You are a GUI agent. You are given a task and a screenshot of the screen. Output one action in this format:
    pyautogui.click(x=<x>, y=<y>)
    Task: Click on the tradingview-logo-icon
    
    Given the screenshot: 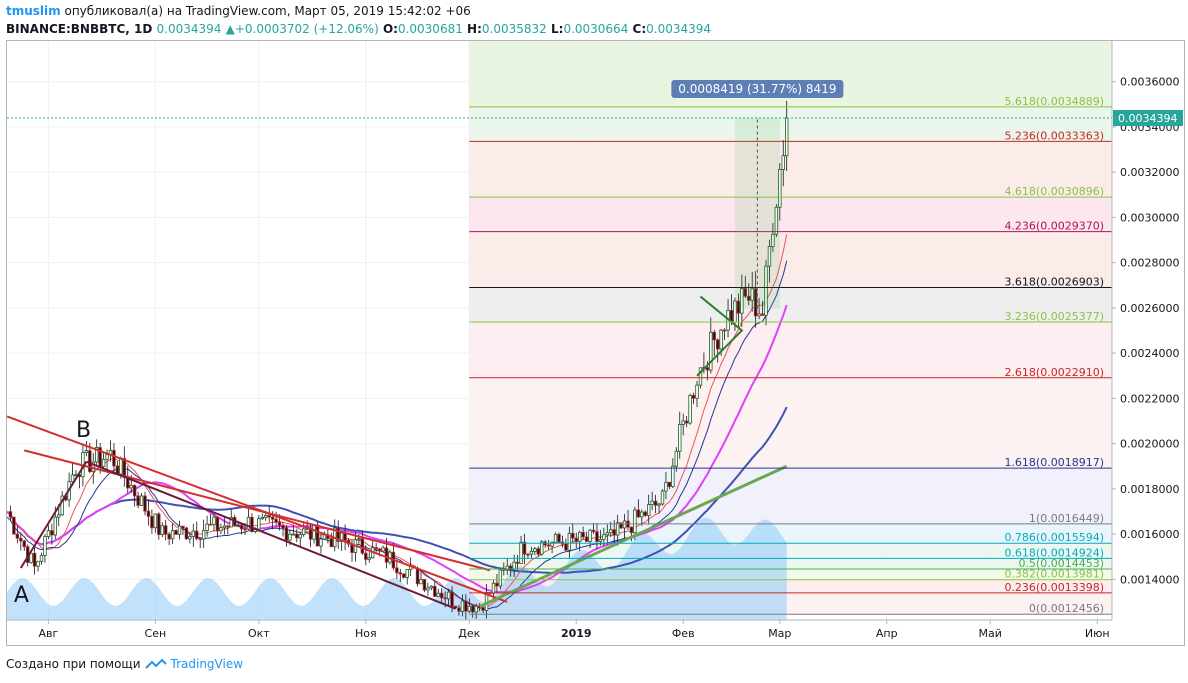 What is the action you would take?
    pyautogui.click(x=155, y=663)
    